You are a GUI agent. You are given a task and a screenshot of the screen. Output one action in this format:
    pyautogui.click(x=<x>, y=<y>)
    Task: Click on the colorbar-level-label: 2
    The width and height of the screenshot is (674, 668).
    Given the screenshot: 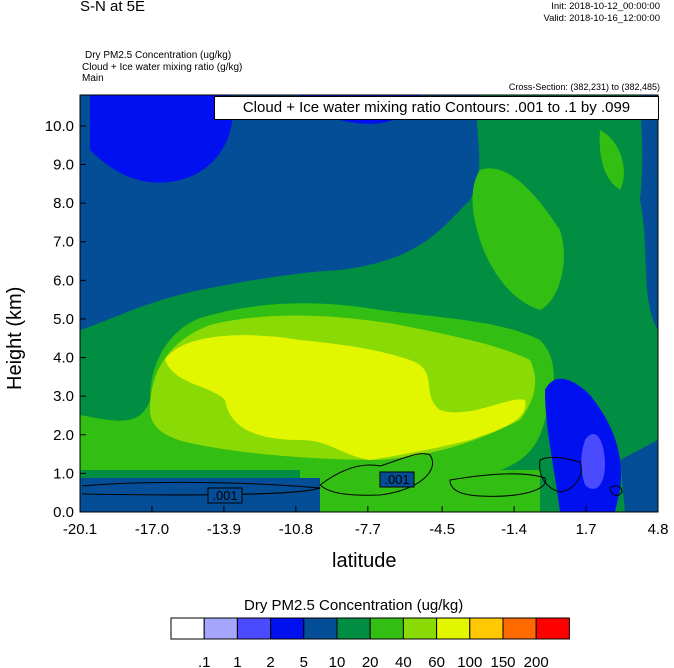 What is the action you would take?
    pyautogui.click(x=270, y=661)
    